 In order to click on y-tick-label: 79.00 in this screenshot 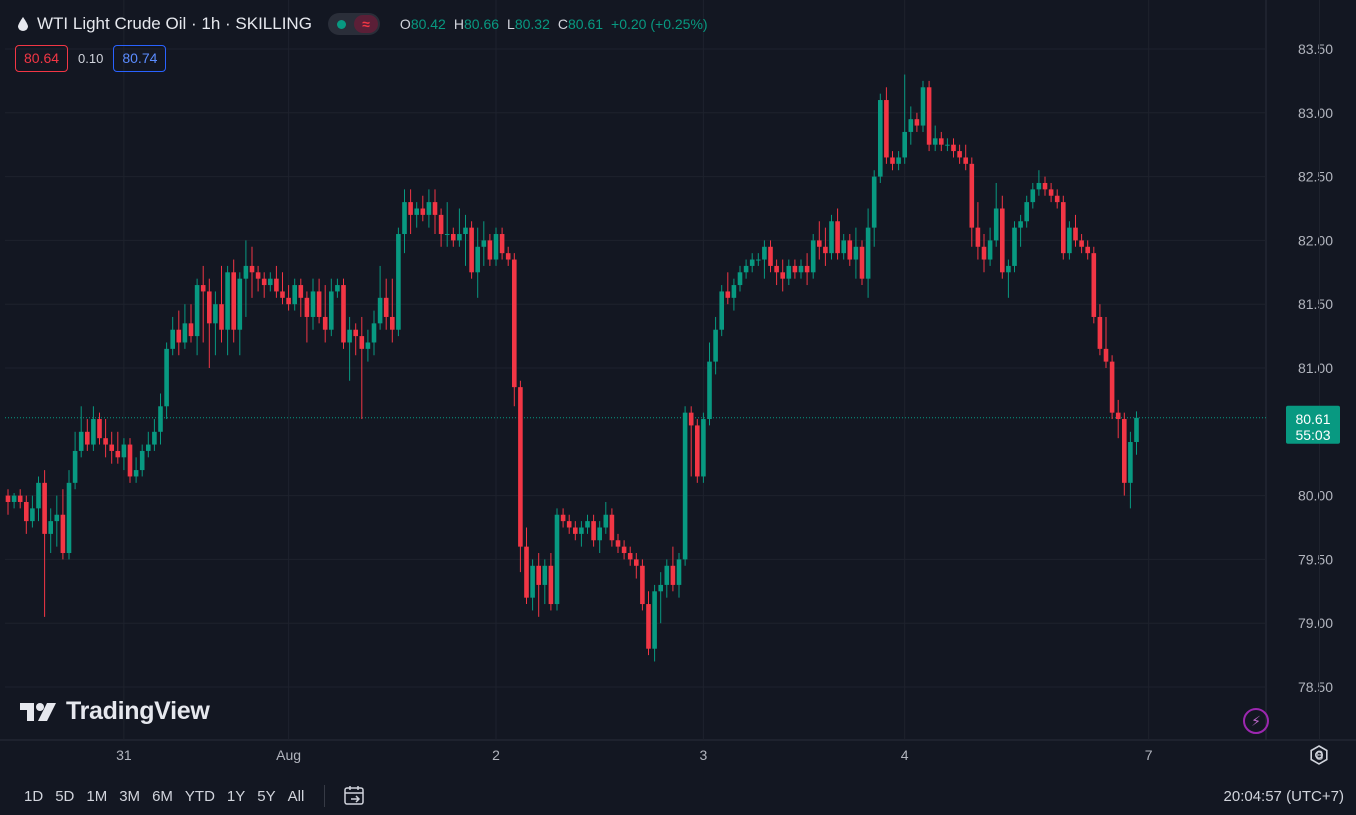, I will do `click(1315, 623)`.